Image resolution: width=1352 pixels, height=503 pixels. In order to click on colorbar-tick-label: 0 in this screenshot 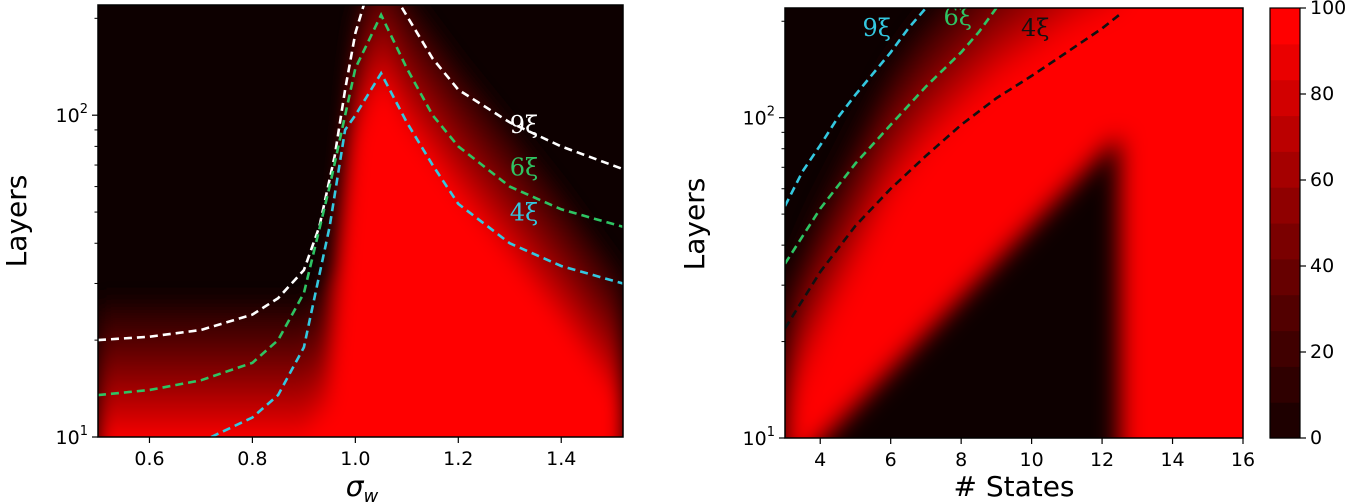, I will do `click(1316, 438)`.